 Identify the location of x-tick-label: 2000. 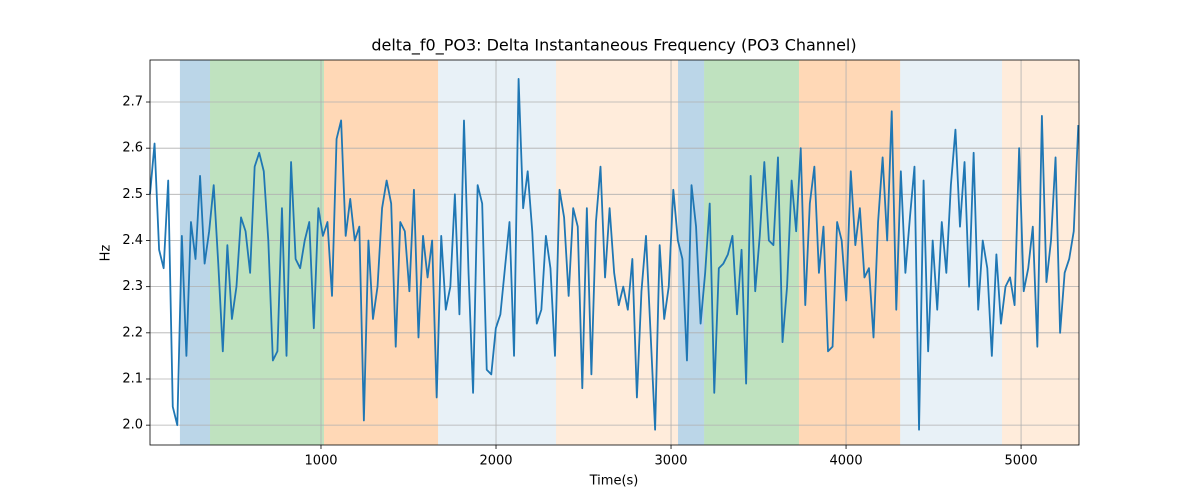
(495, 461).